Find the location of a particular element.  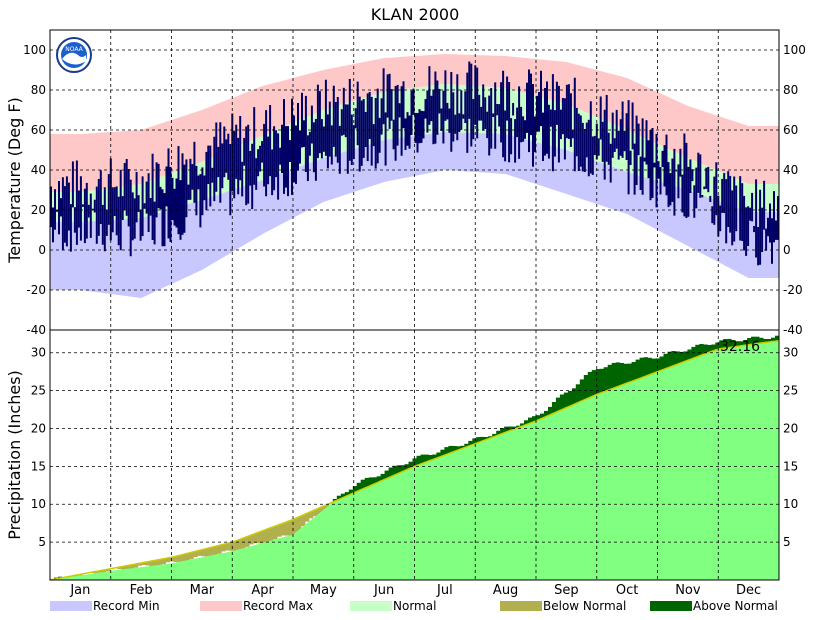

precip-y-tick-label: 10 is located at coordinates (38, 504).